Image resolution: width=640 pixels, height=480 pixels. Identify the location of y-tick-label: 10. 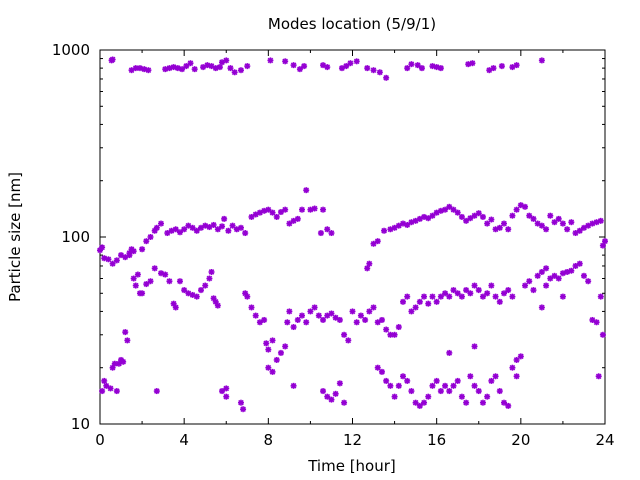
(80, 424).